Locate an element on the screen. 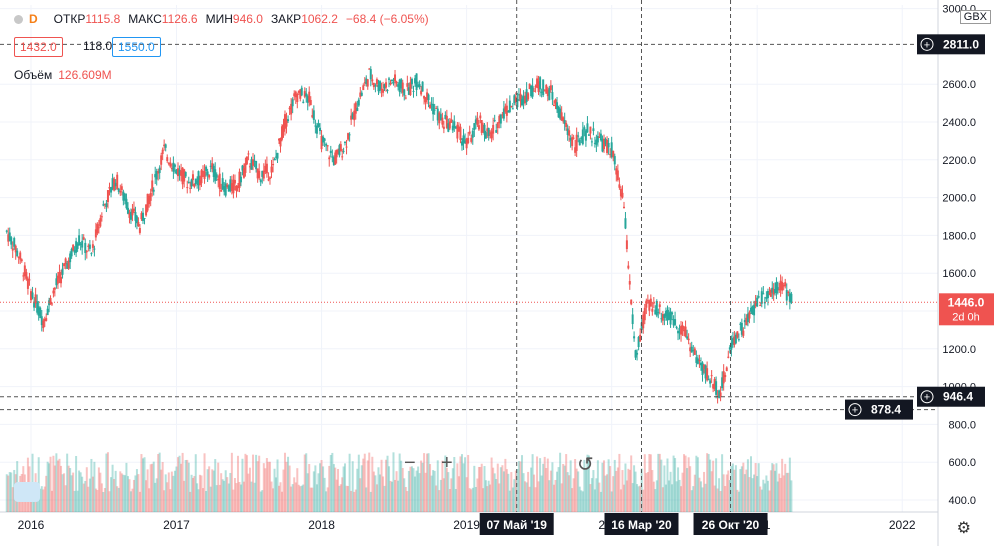  bid-price-button: 1432.0 is located at coordinates (38, 47).